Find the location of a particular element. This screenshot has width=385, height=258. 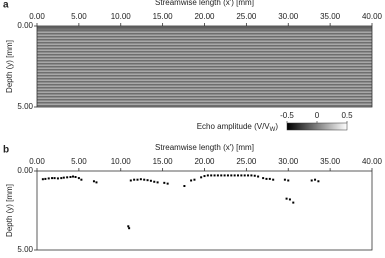

panel-label: b is located at coordinates (6, 150).